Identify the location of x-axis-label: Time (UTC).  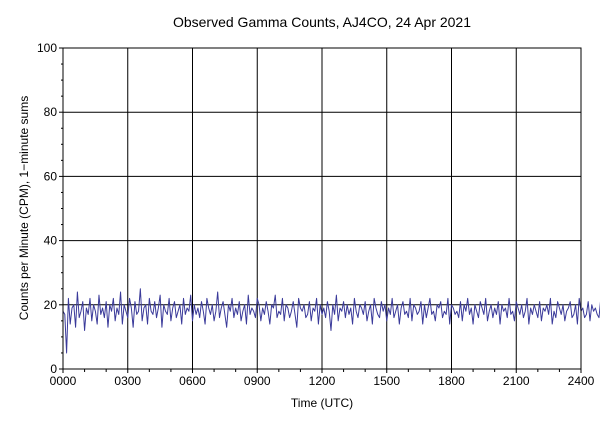
(322, 403).